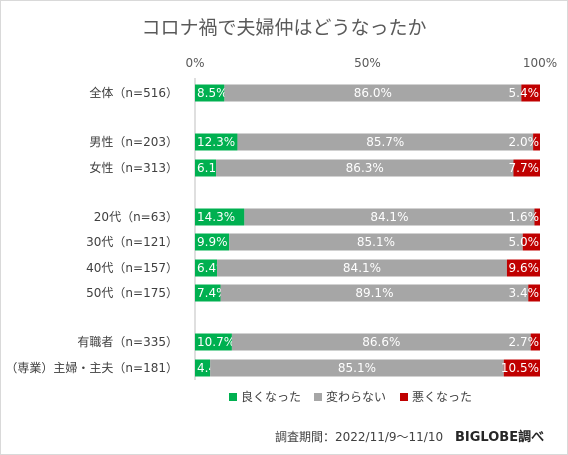 The width and height of the screenshot is (568, 455). What do you see at coordinates (133, 167) in the screenshot?
I see `category-label: 女性（n=313）` at bounding box center [133, 167].